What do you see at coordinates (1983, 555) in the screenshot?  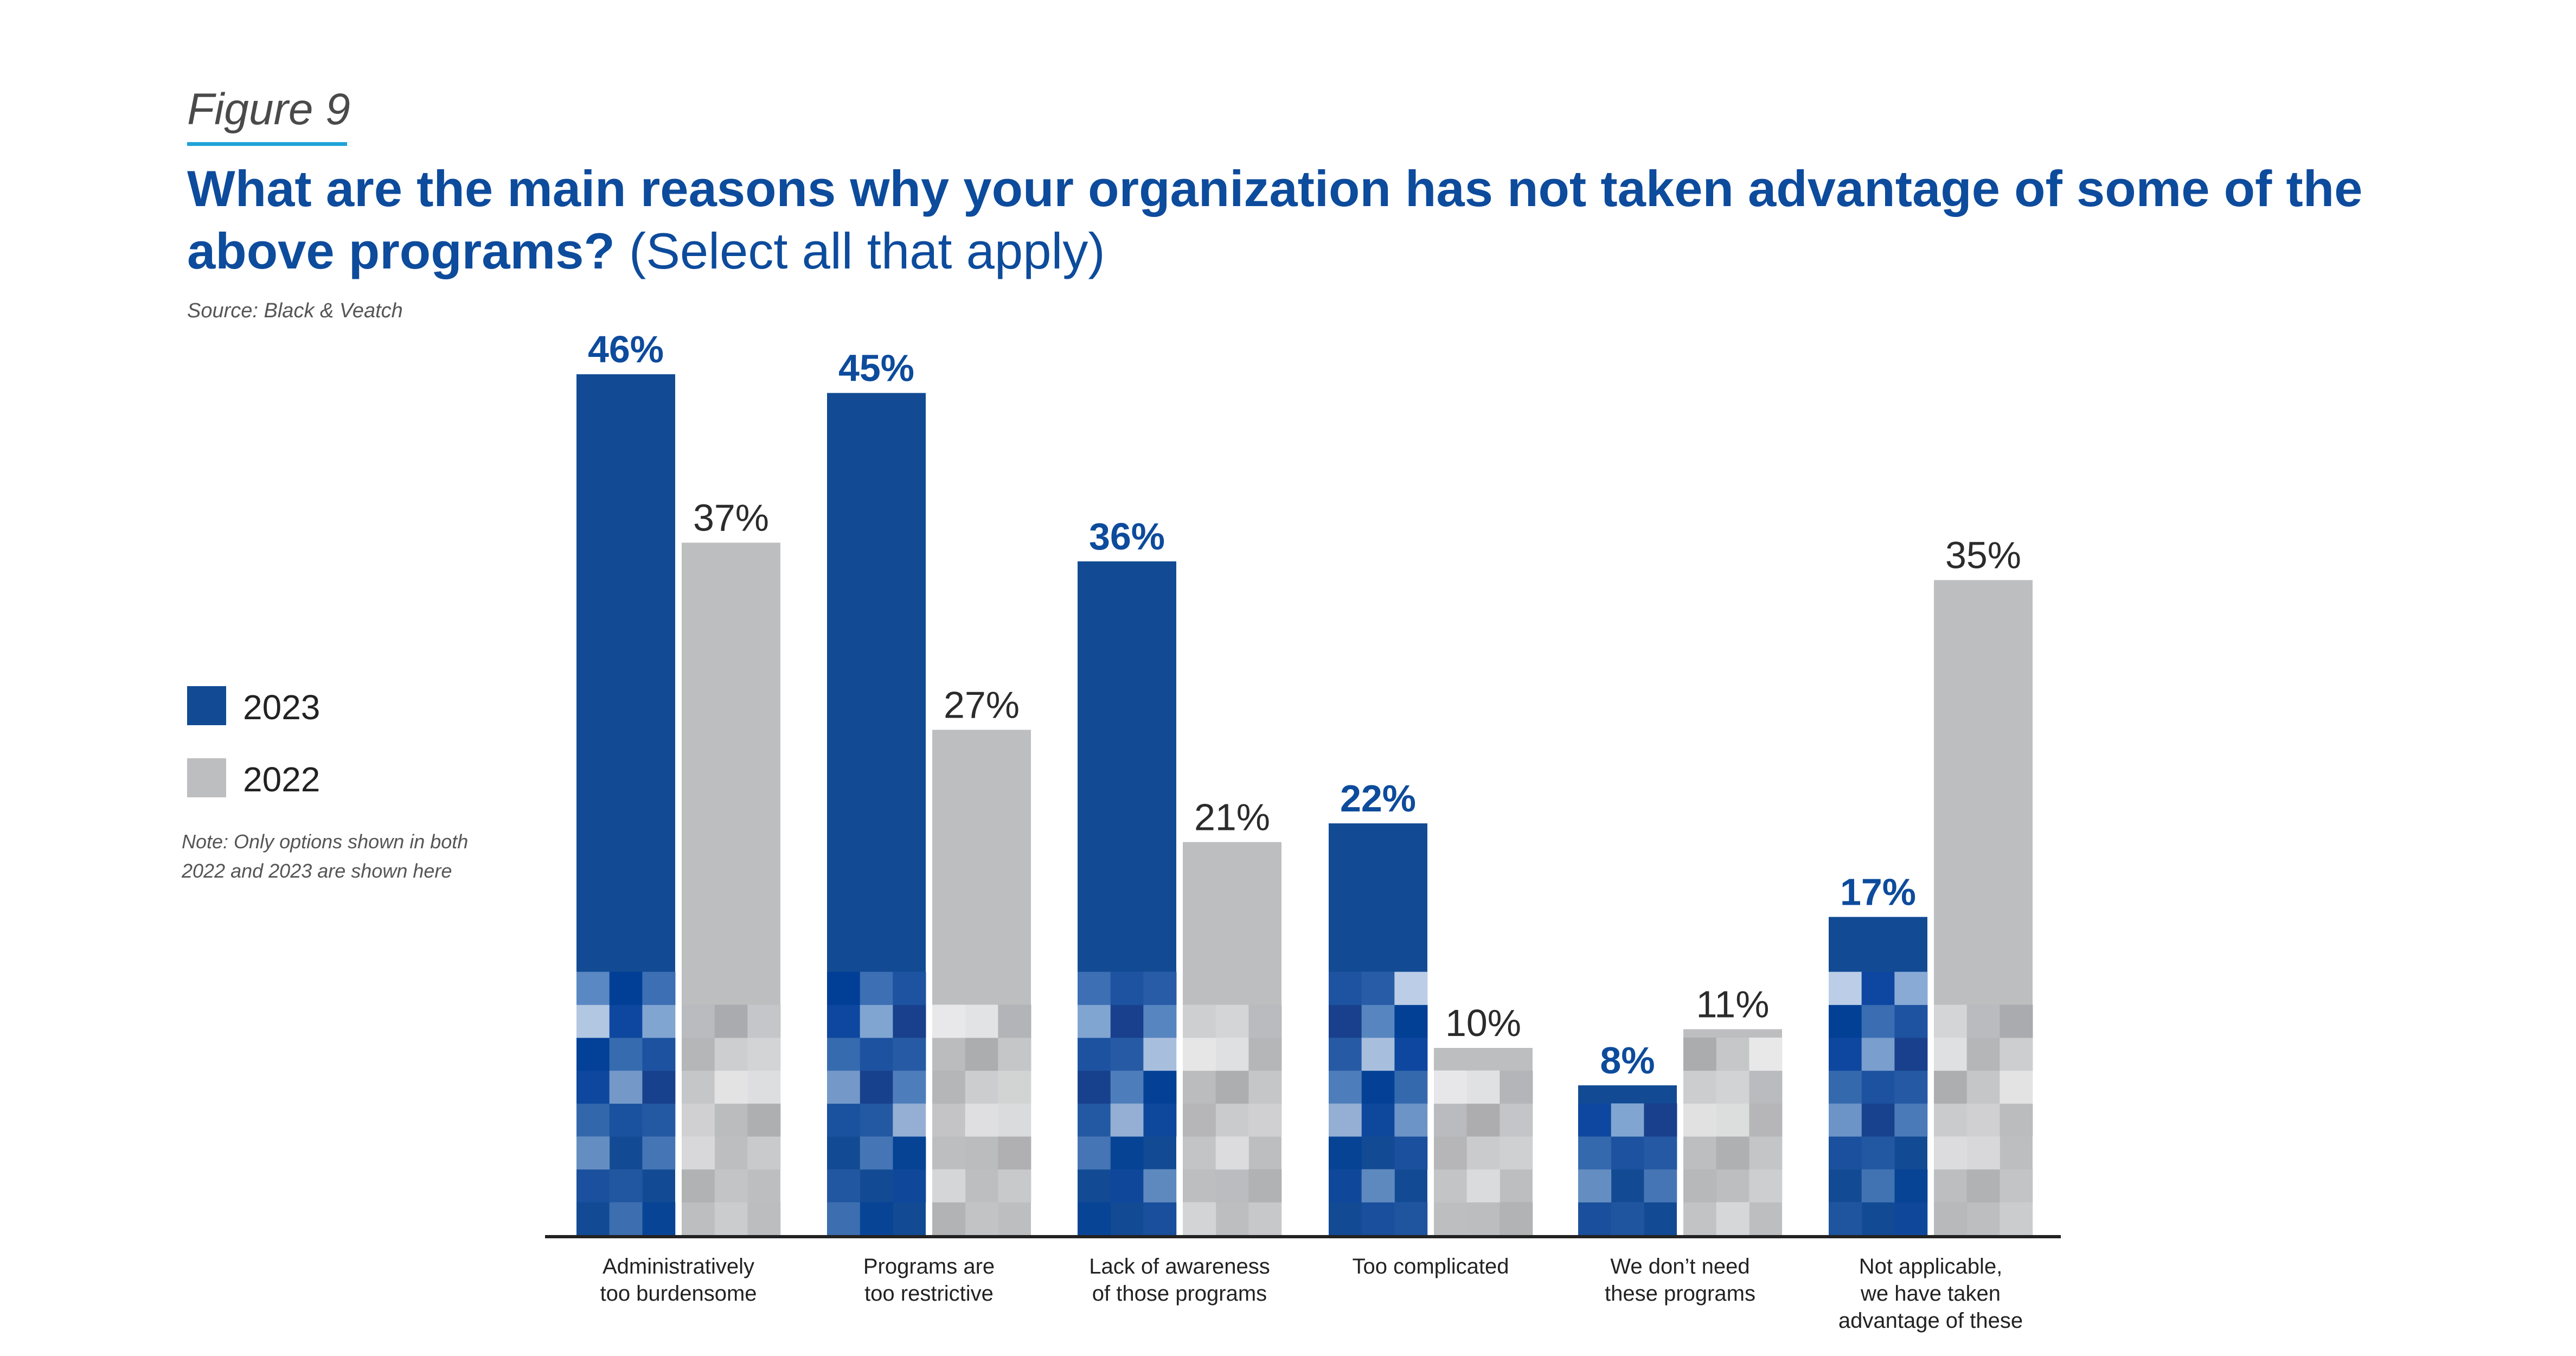 I see `data-label-2022-5: 35%` at bounding box center [1983, 555].